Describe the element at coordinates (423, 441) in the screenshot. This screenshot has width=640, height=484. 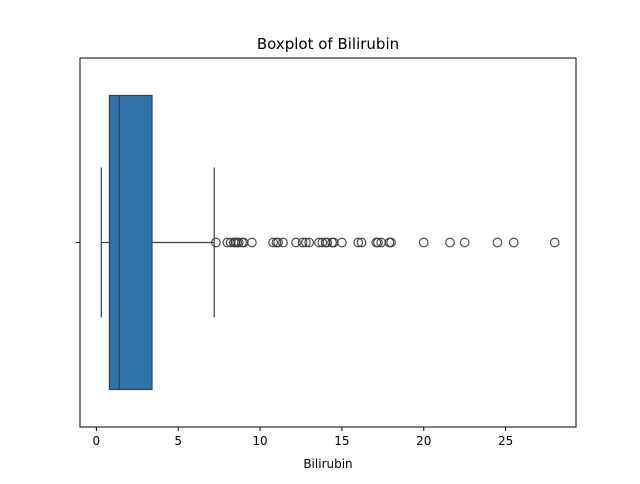
I see `x-tick-label: 20` at that location.